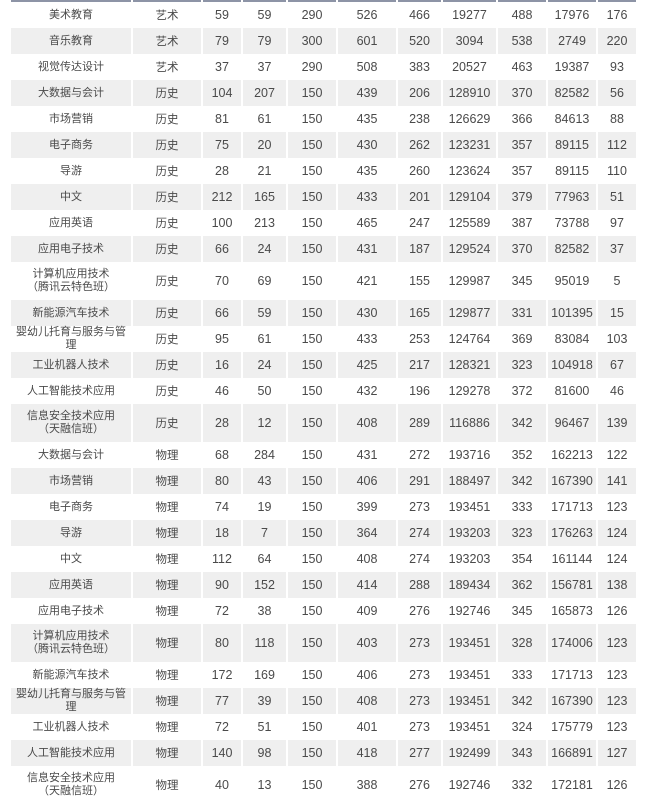 The image size is (646, 804). Describe the element at coordinates (323, 365) in the screenshot. I see `table-row: 工业机器人技术 历史 16 24 150 425 217 128321 323 104918 67` at that location.